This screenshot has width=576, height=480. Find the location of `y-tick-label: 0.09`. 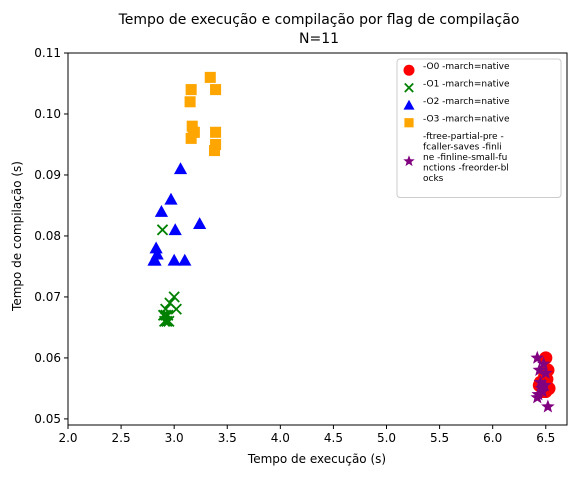

y-tick-label: 0.09 is located at coordinates (47, 175).